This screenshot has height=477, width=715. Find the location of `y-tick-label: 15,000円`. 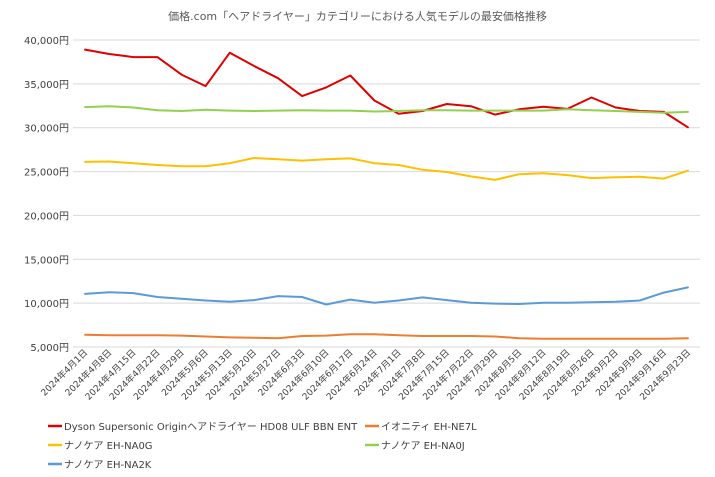

y-tick-label: 15,000円 is located at coordinates (46, 260).